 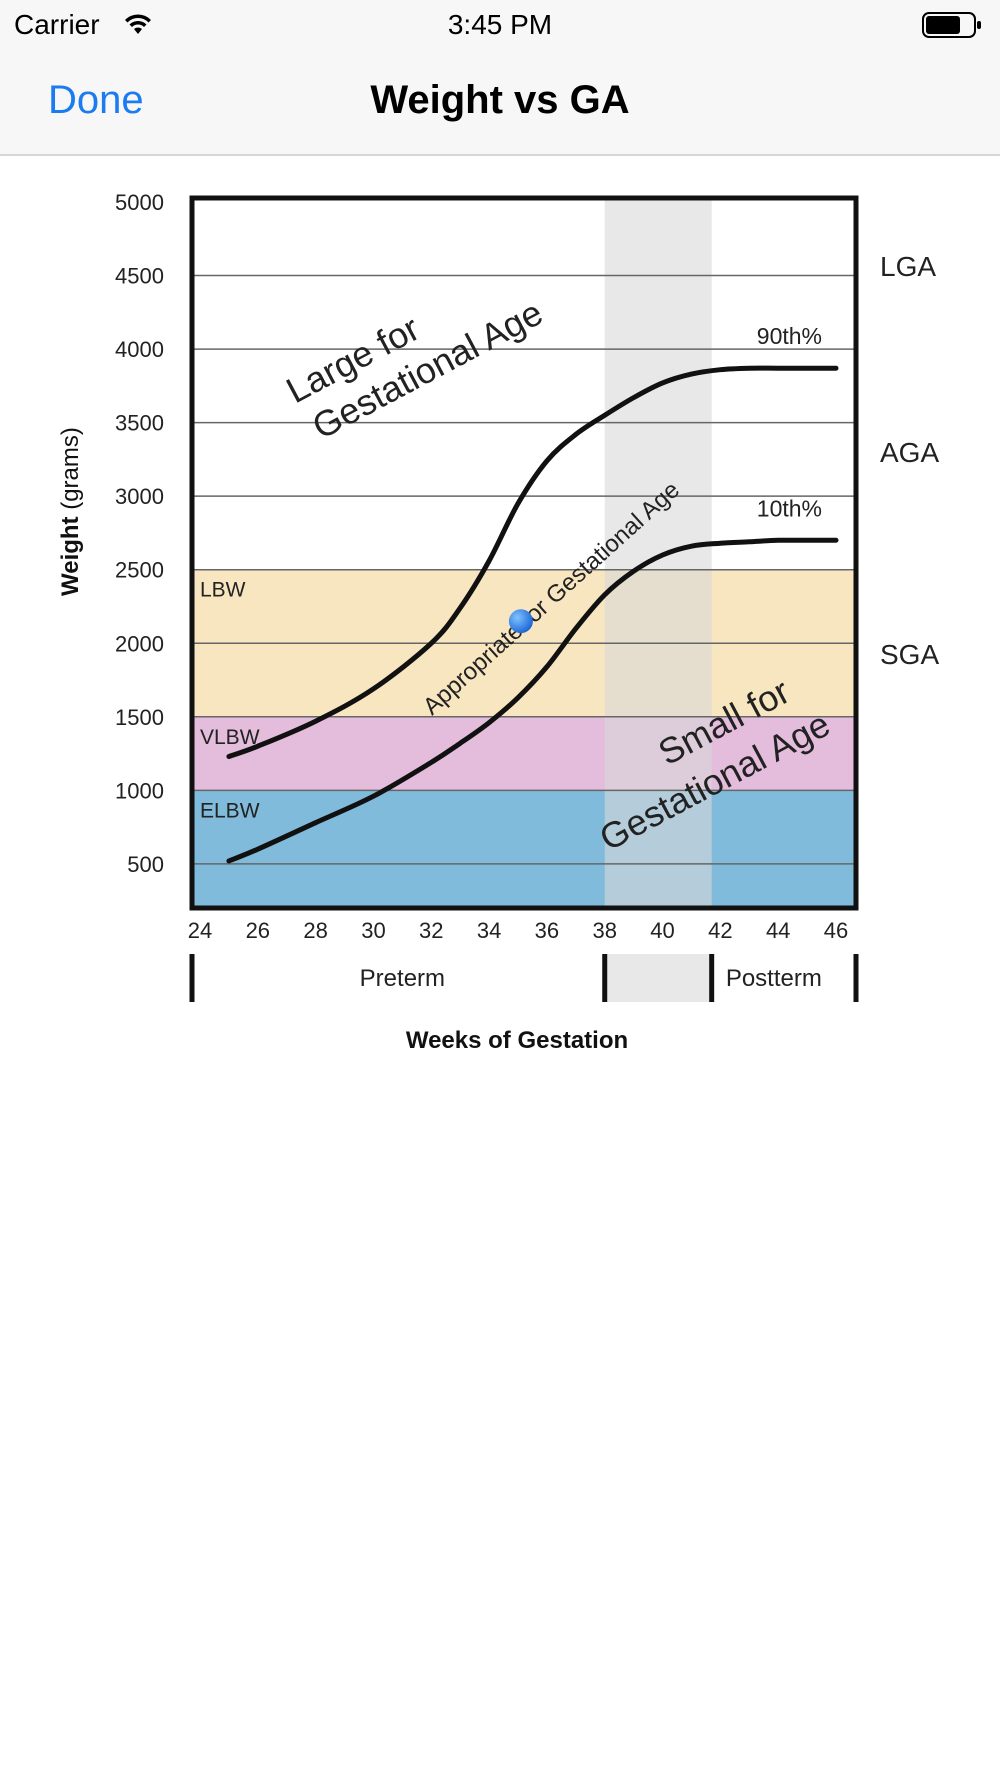 I want to click on x-tick-label: 46, so click(x=836, y=930).